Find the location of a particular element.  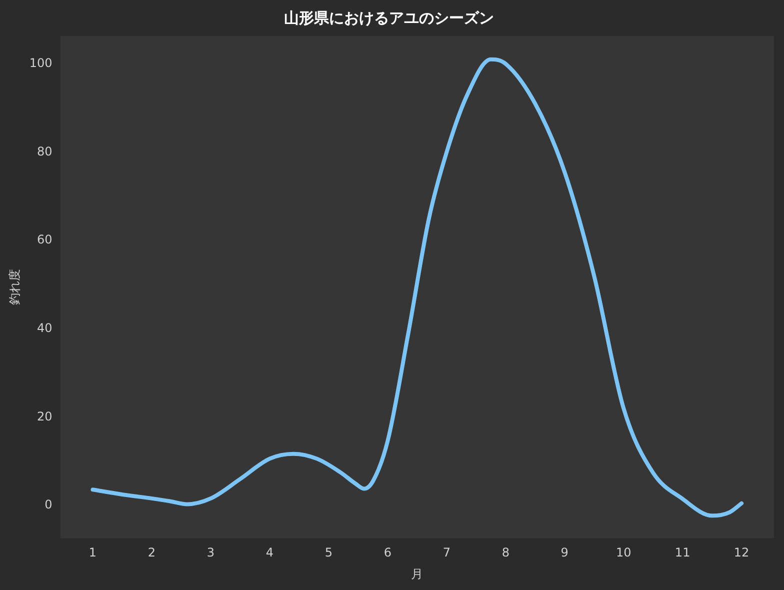

chart-title: 山形県におけるアユのシーズン is located at coordinates (389, 17).